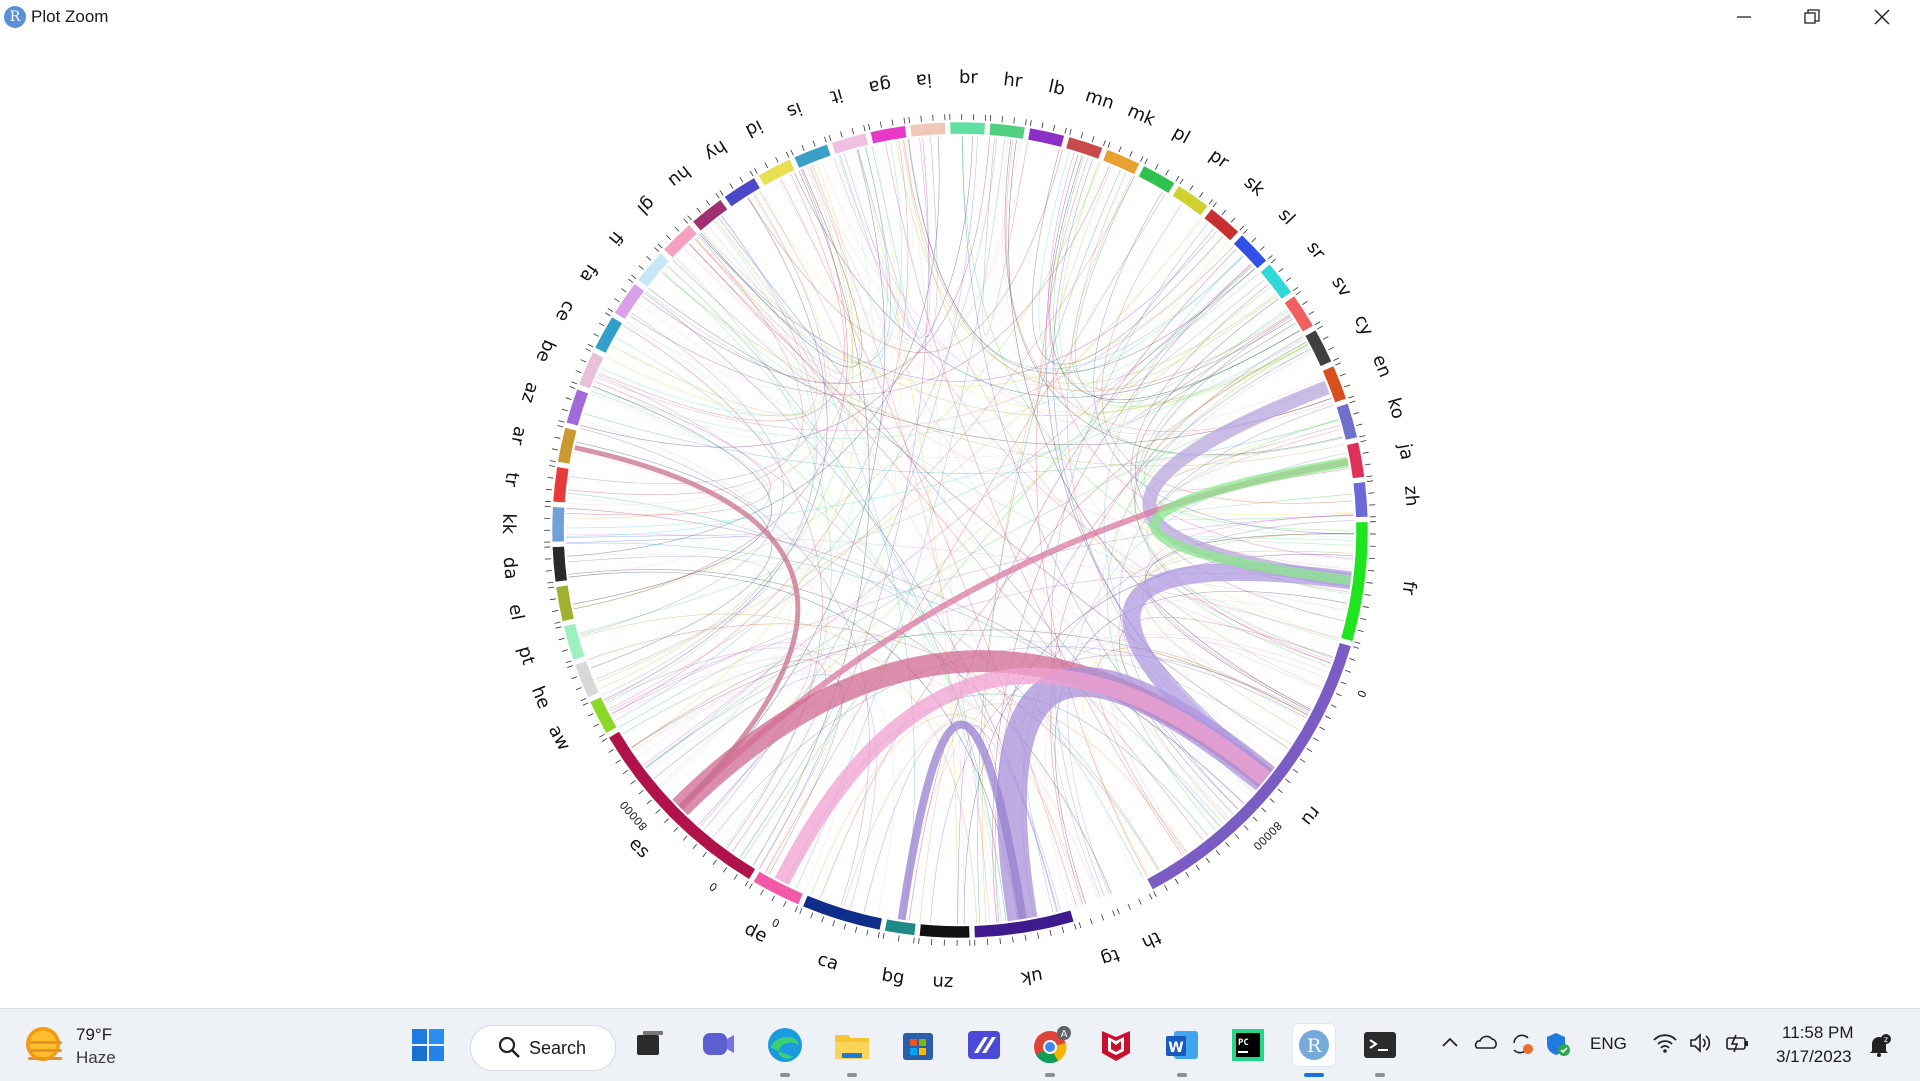 The width and height of the screenshot is (1920, 1081). What do you see at coordinates (1744, 17) in the screenshot?
I see `minimize-button` at bounding box center [1744, 17].